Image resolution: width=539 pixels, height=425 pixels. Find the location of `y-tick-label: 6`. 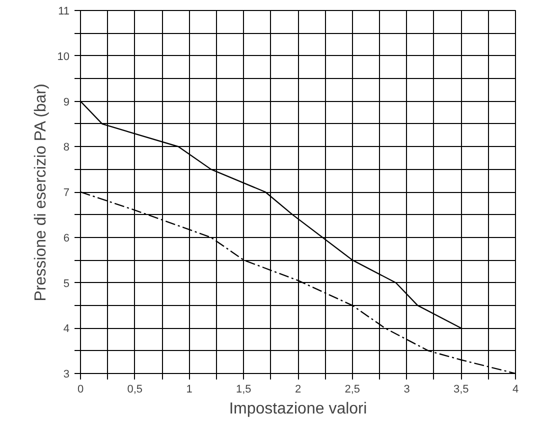

y-tick-label: 6 is located at coordinates (66, 238).